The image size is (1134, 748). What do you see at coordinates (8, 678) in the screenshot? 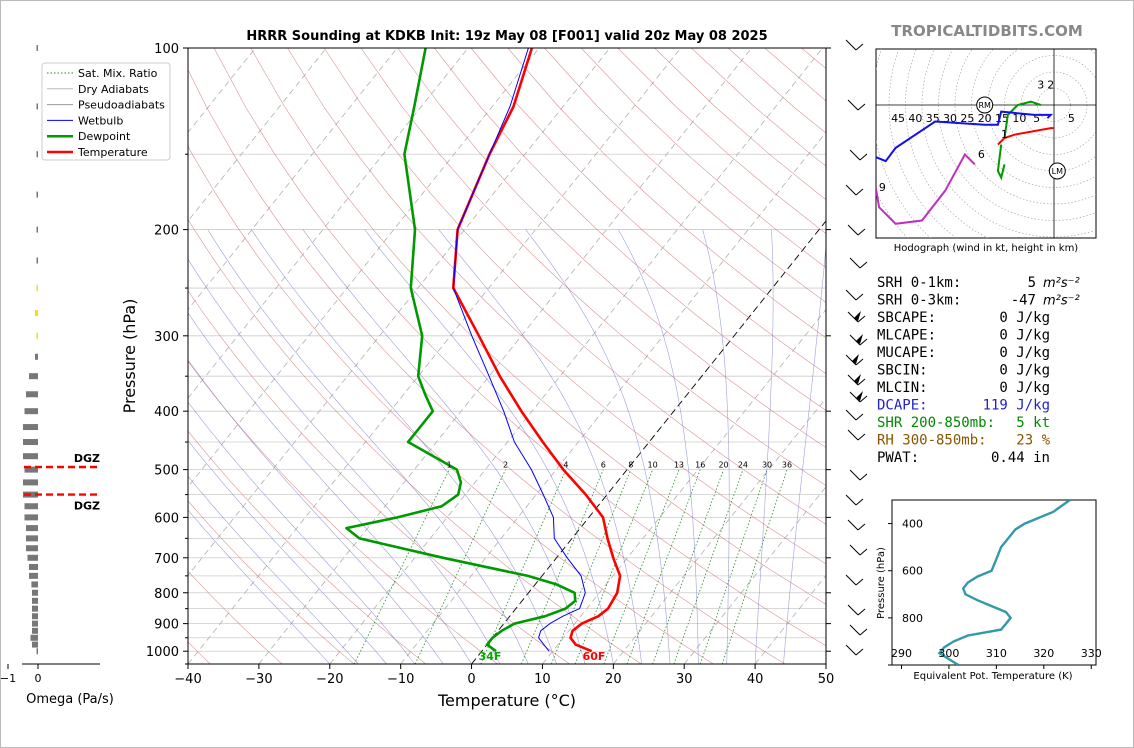
I see `omega-tick-label: −1` at bounding box center [8, 678].